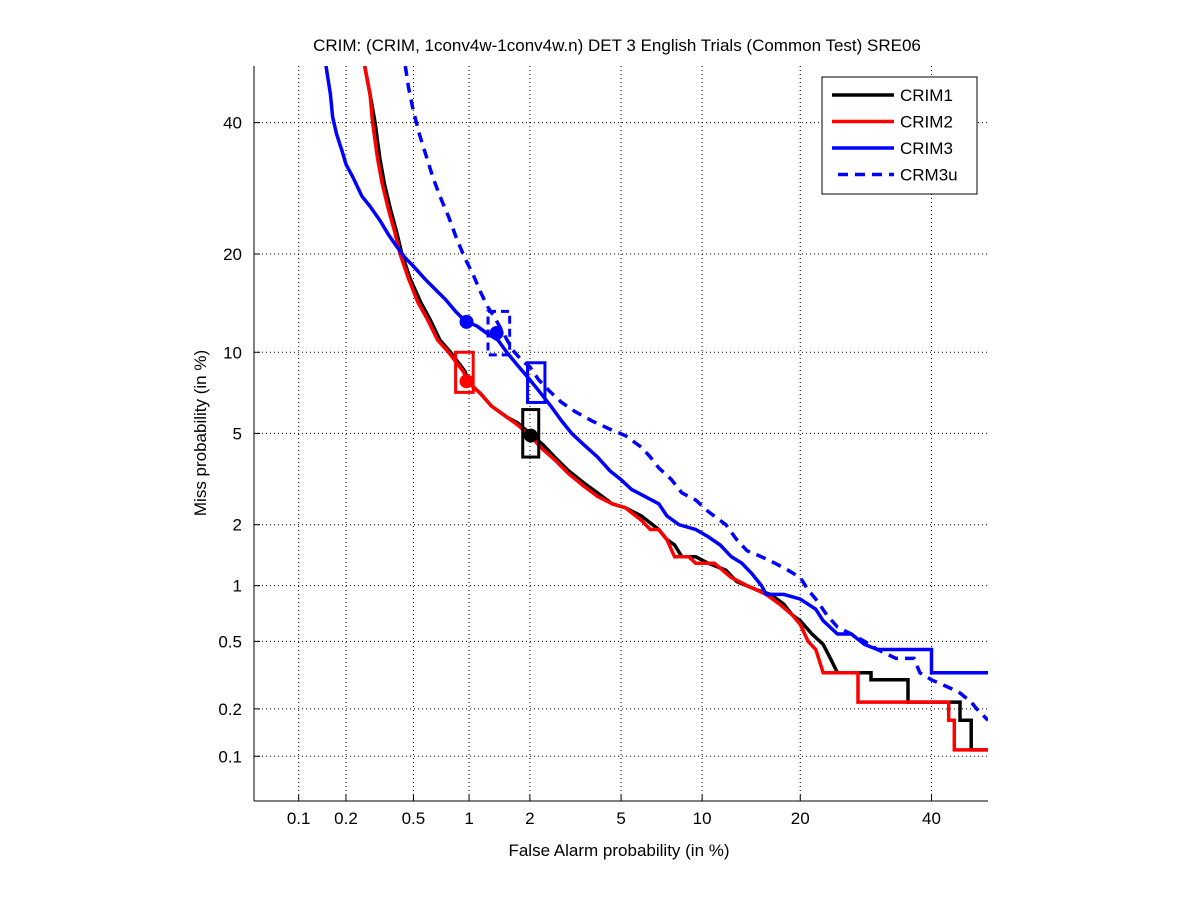 This screenshot has width=1201, height=900. Describe the element at coordinates (929, 175) in the screenshot. I see `legend-label-crm3u: CRM3u` at that location.